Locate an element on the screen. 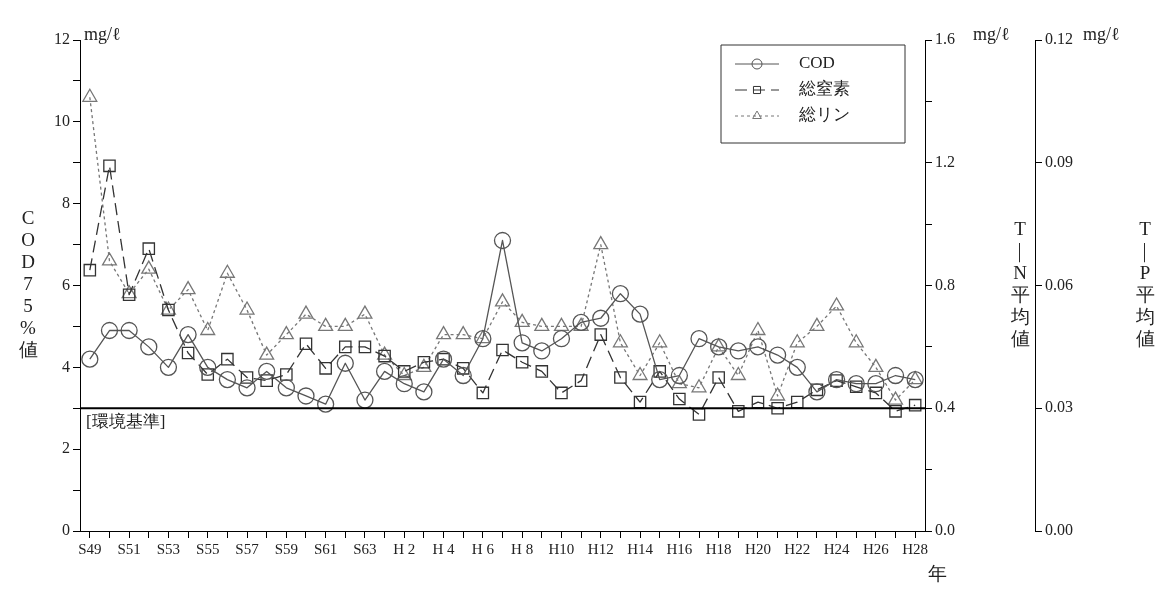 The height and width of the screenshot is (592, 1175). x-tick-label: S57 is located at coordinates (247, 548).